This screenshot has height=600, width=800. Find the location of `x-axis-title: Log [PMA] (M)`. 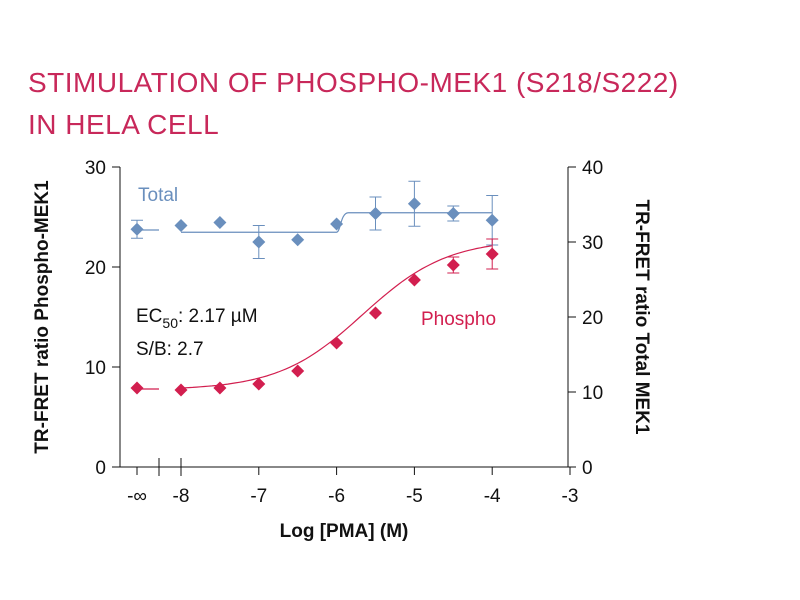

x-axis-title: Log [PMA] (M) is located at coordinates (344, 531).